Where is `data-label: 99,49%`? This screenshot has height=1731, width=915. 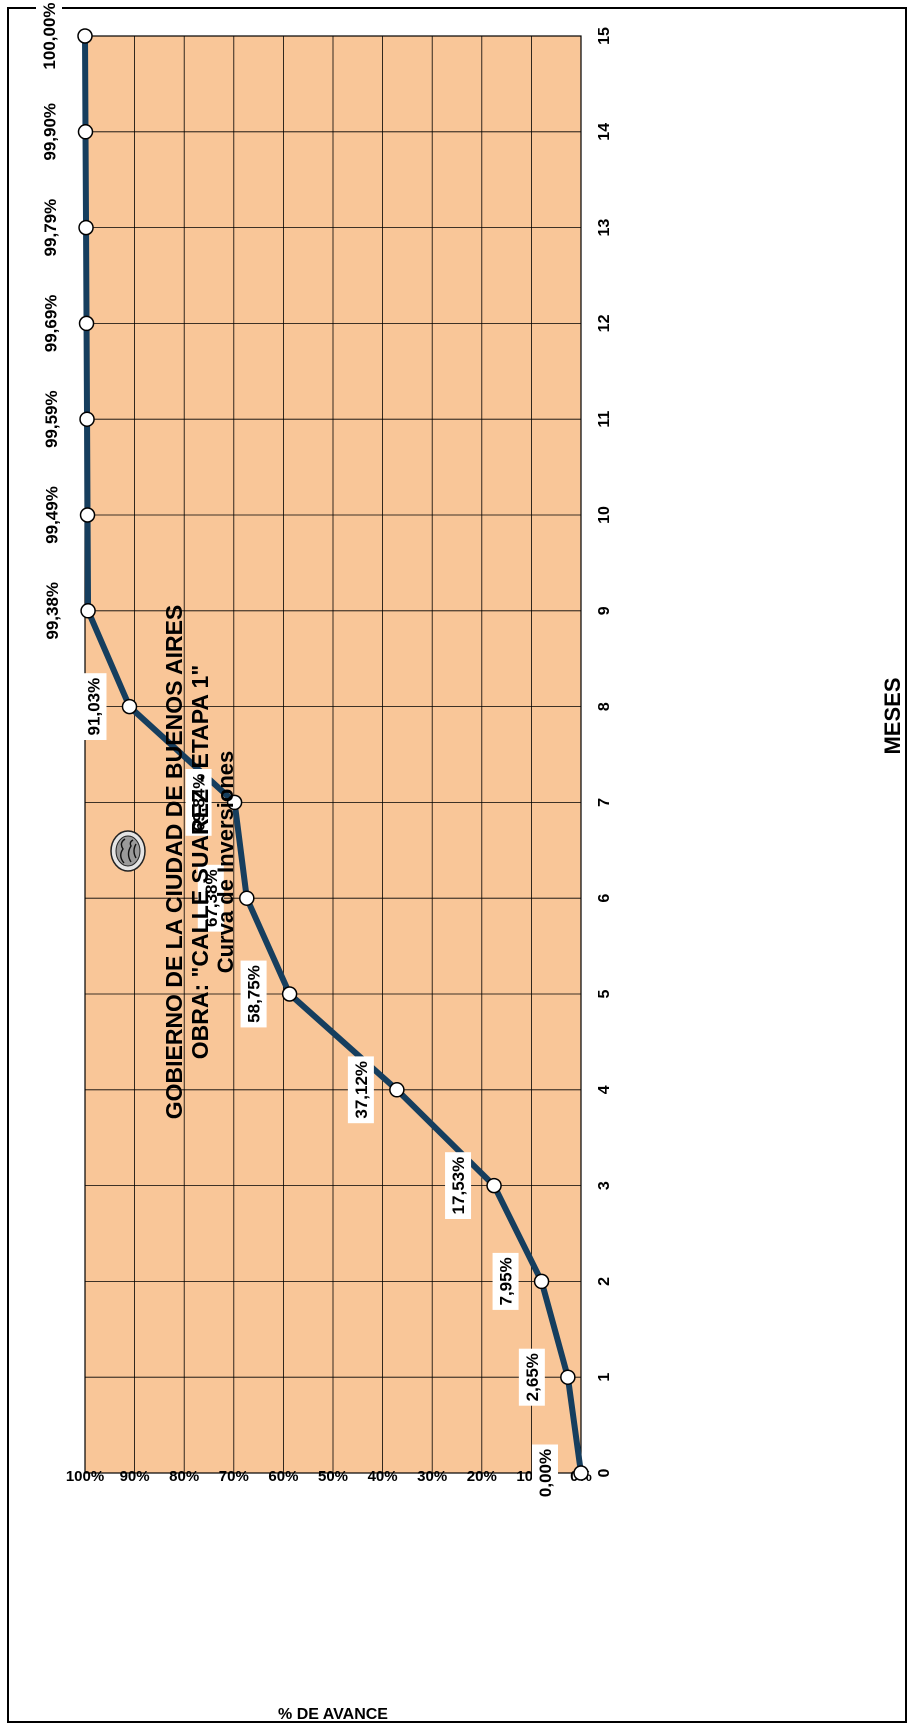
data-label: 99,49% is located at coordinates (52, 515).